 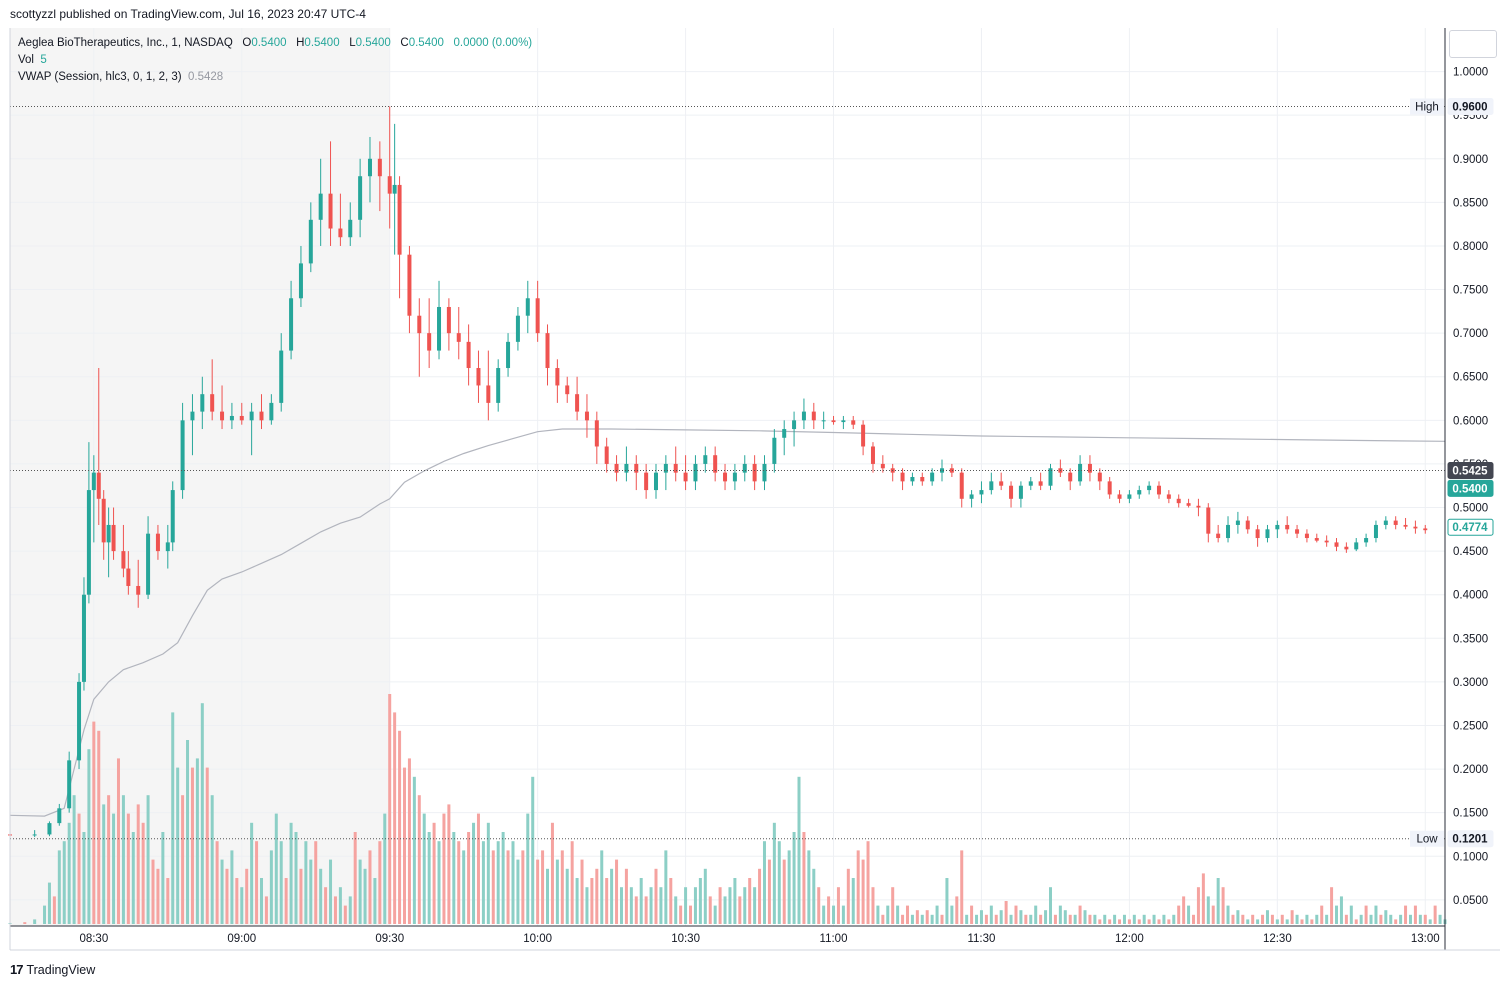 I want to click on legend-vwap-value: 0.5428, so click(x=206, y=77).